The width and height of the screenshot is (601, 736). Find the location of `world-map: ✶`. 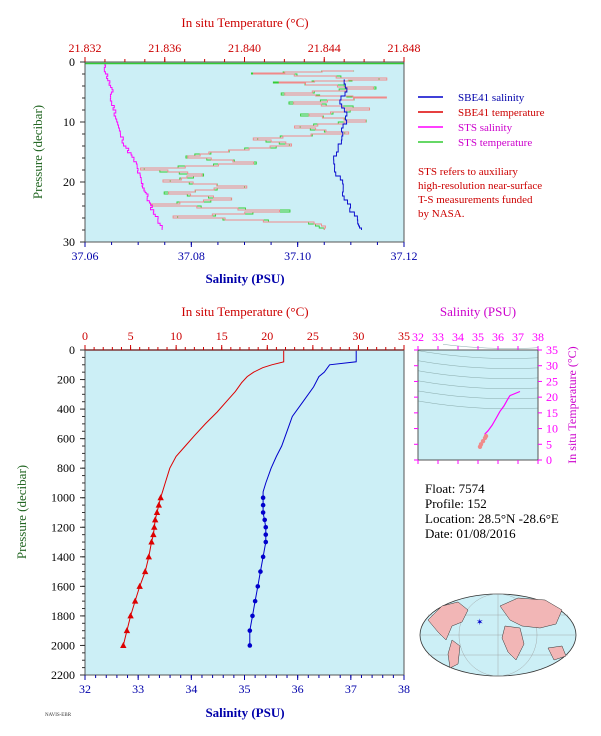

world-map: ✶ is located at coordinates (498, 635).